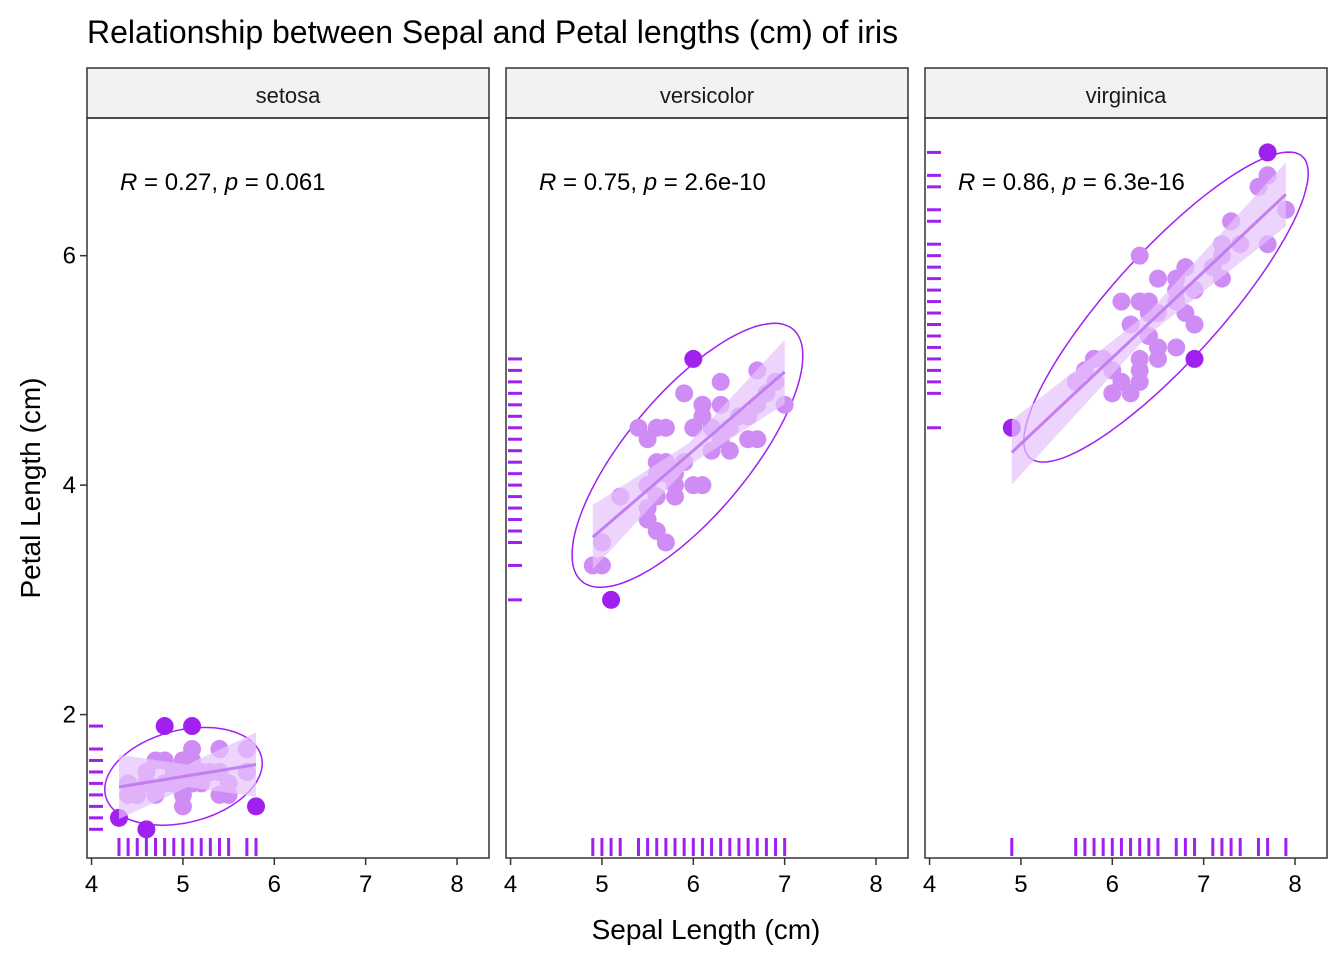  Describe the element at coordinates (69, 256) in the screenshot. I see `y-tick-label: 6` at that location.